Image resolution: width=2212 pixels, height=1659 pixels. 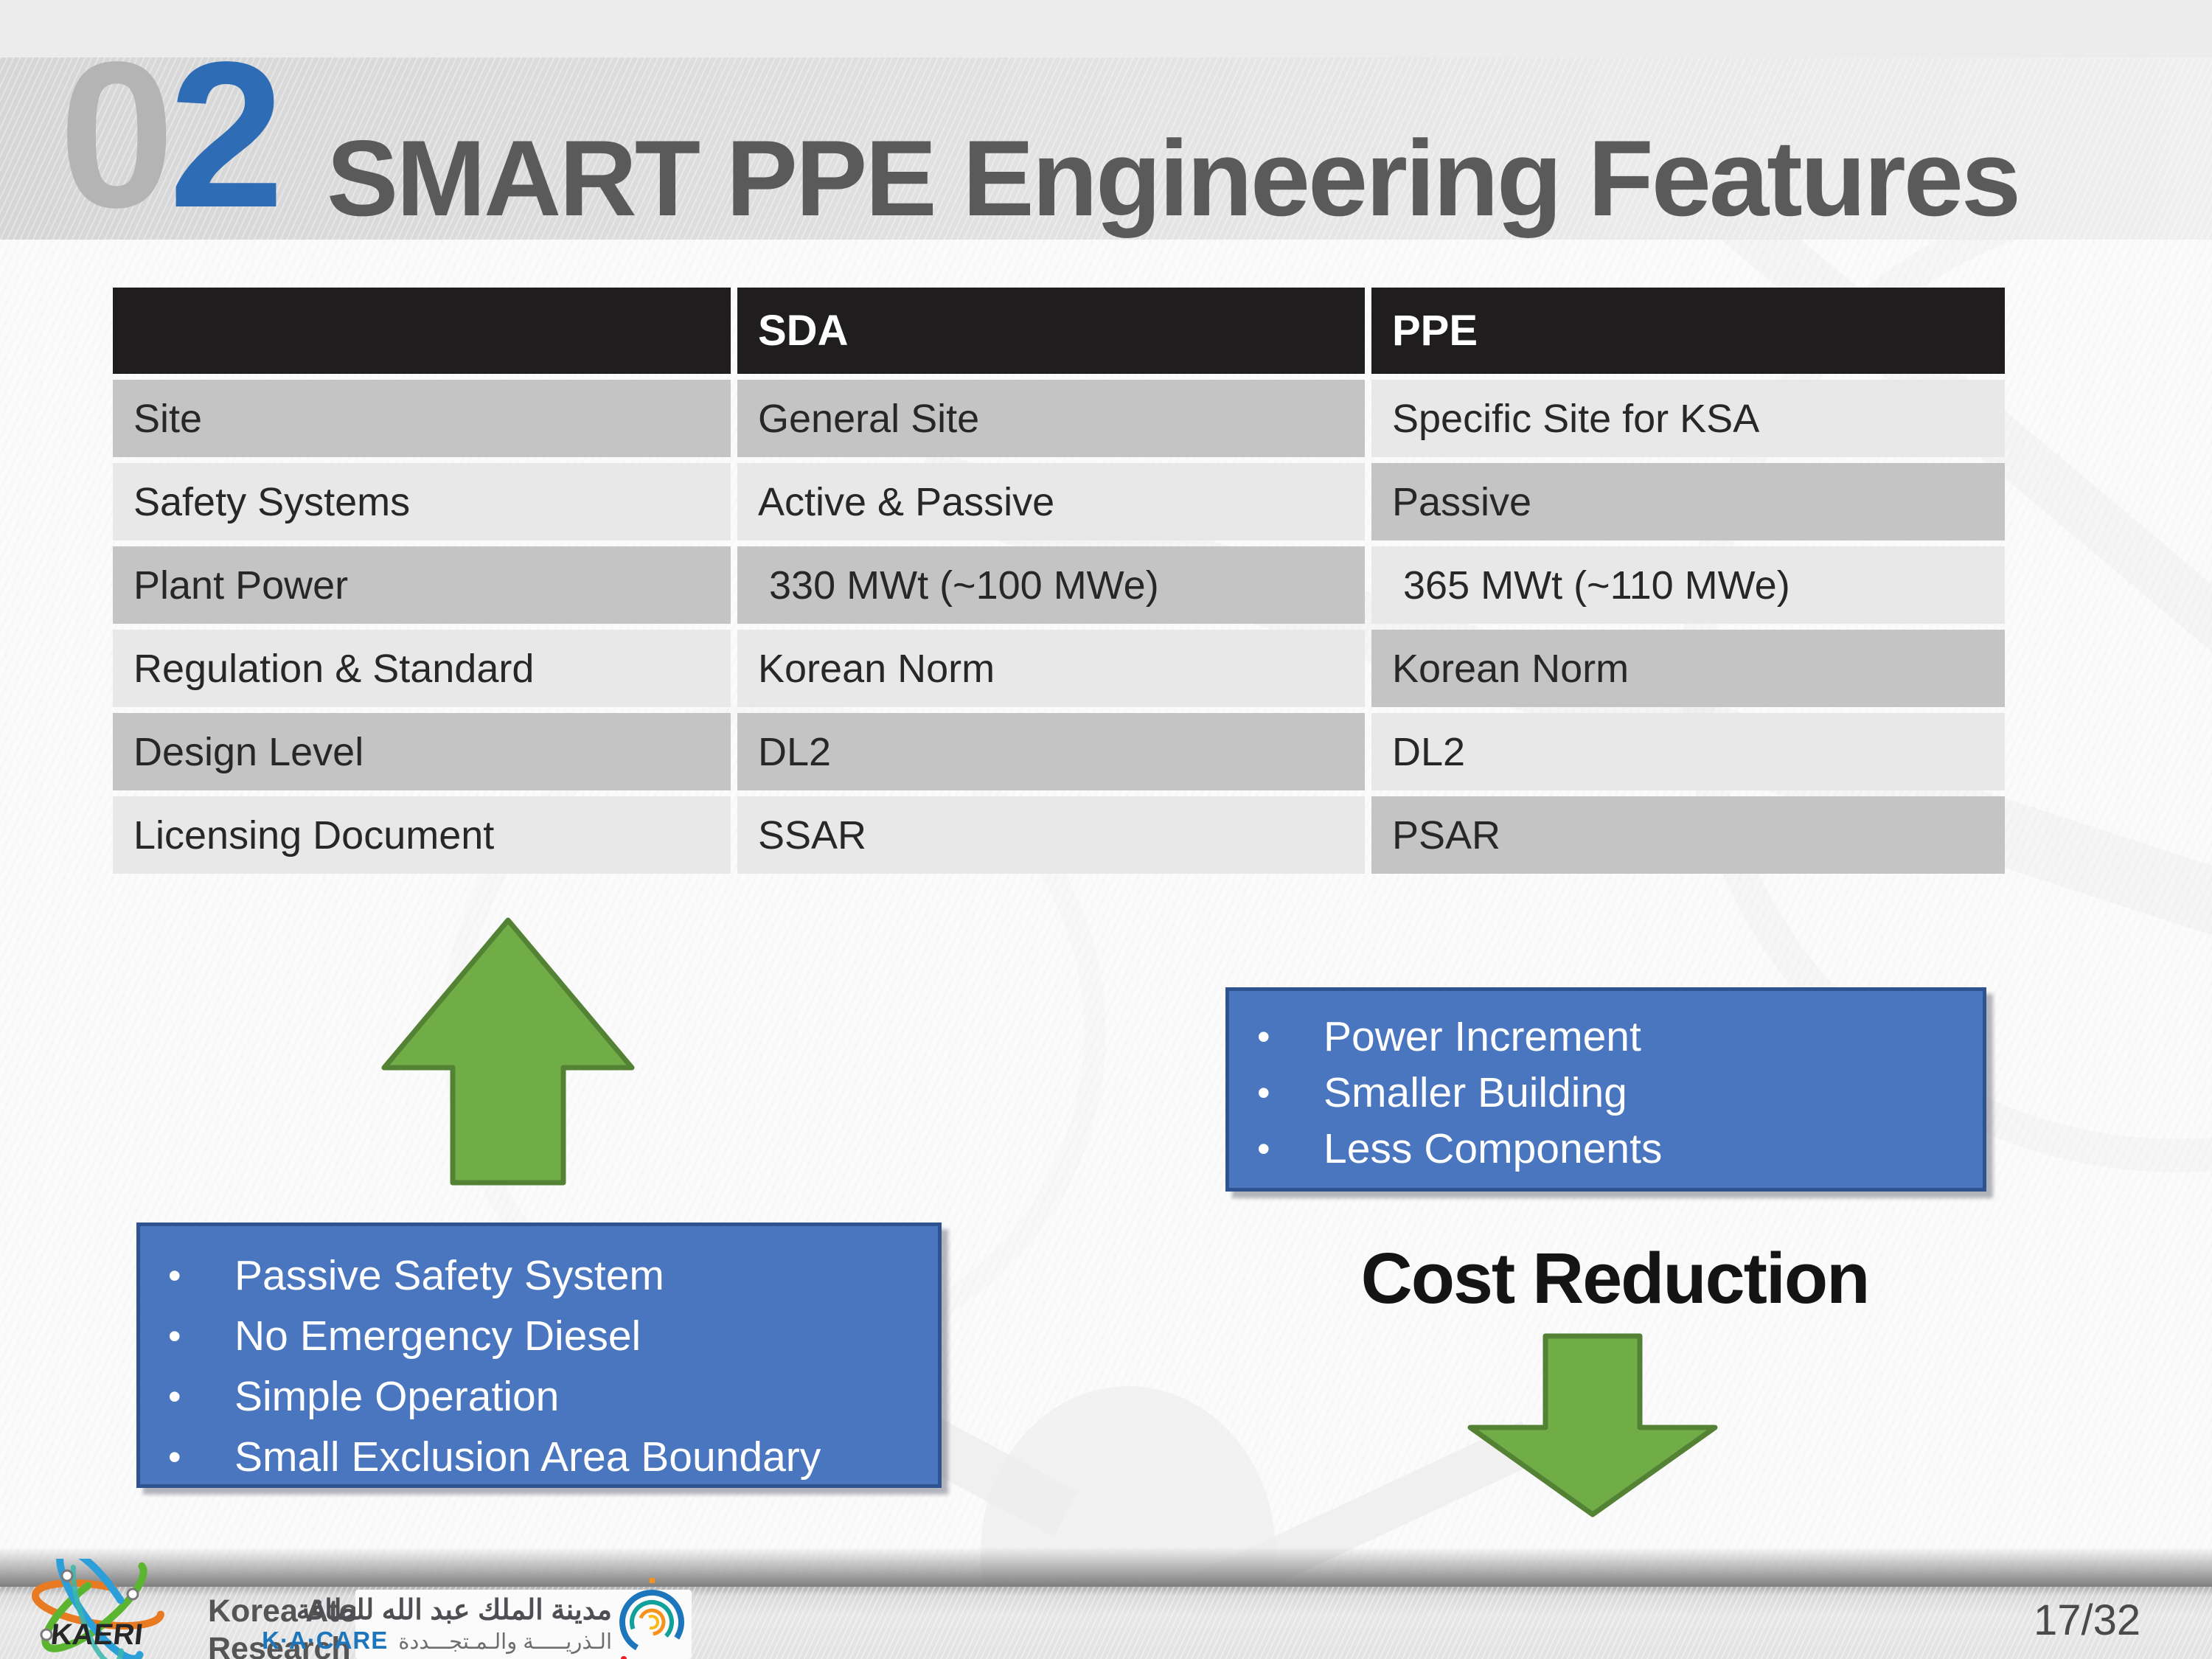 What do you see at coordinates (1106, 1567) in the screenshot?
I see `footer-fold-shadow` at bounding box center [1106, 1567].